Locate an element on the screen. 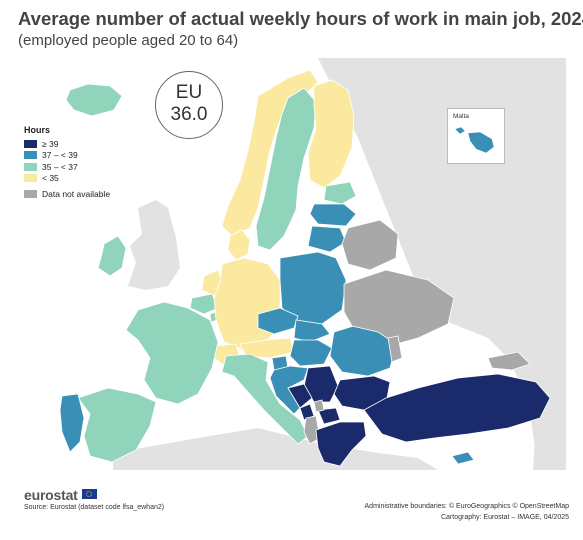  legend-item: 35 – < 37 is located at coordinates (67, 167).